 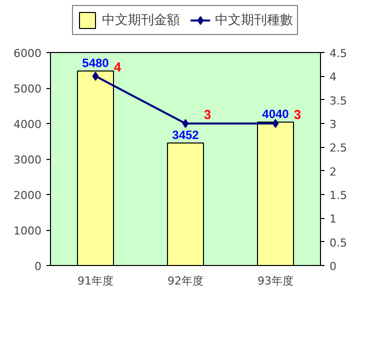 I want to click on data-label: 4, so click(x=118, y=67).